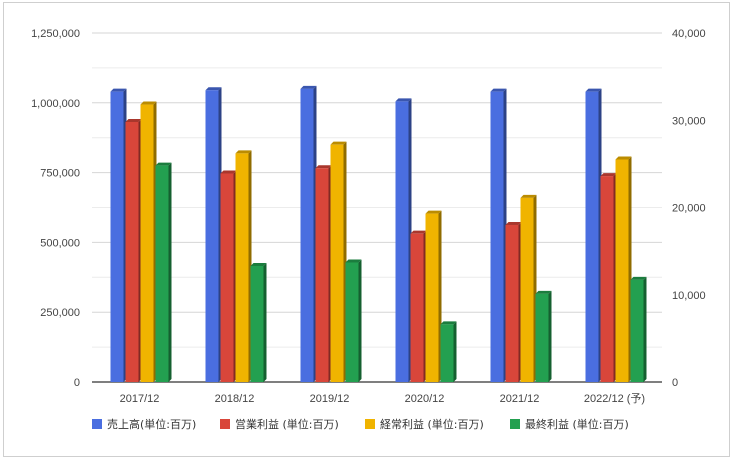 The width and height of the screenshot is (735, 463). I want to click on left-tick-label: 750,000, so click(60, 174).